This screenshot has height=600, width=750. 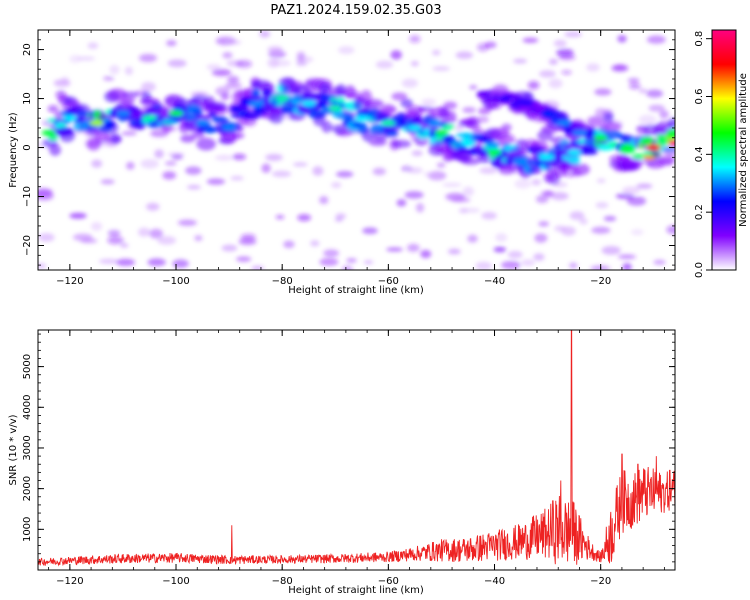 I want to click on colorbar-tick-label: 0.6, so click(x=699, y=97).